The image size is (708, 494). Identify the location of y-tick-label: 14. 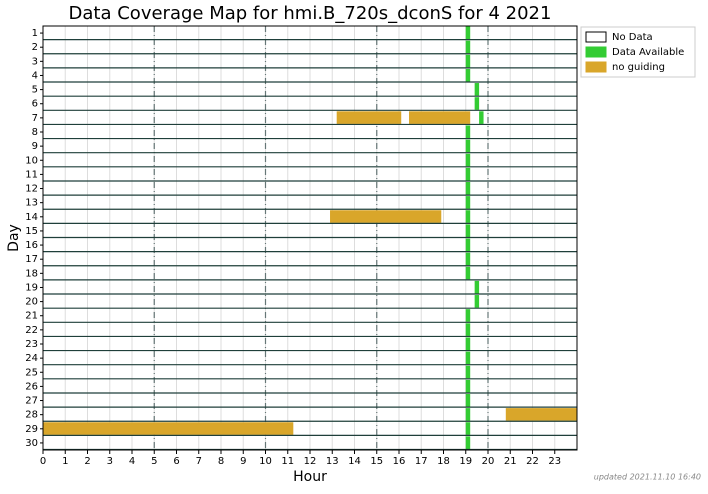
(31, 217).